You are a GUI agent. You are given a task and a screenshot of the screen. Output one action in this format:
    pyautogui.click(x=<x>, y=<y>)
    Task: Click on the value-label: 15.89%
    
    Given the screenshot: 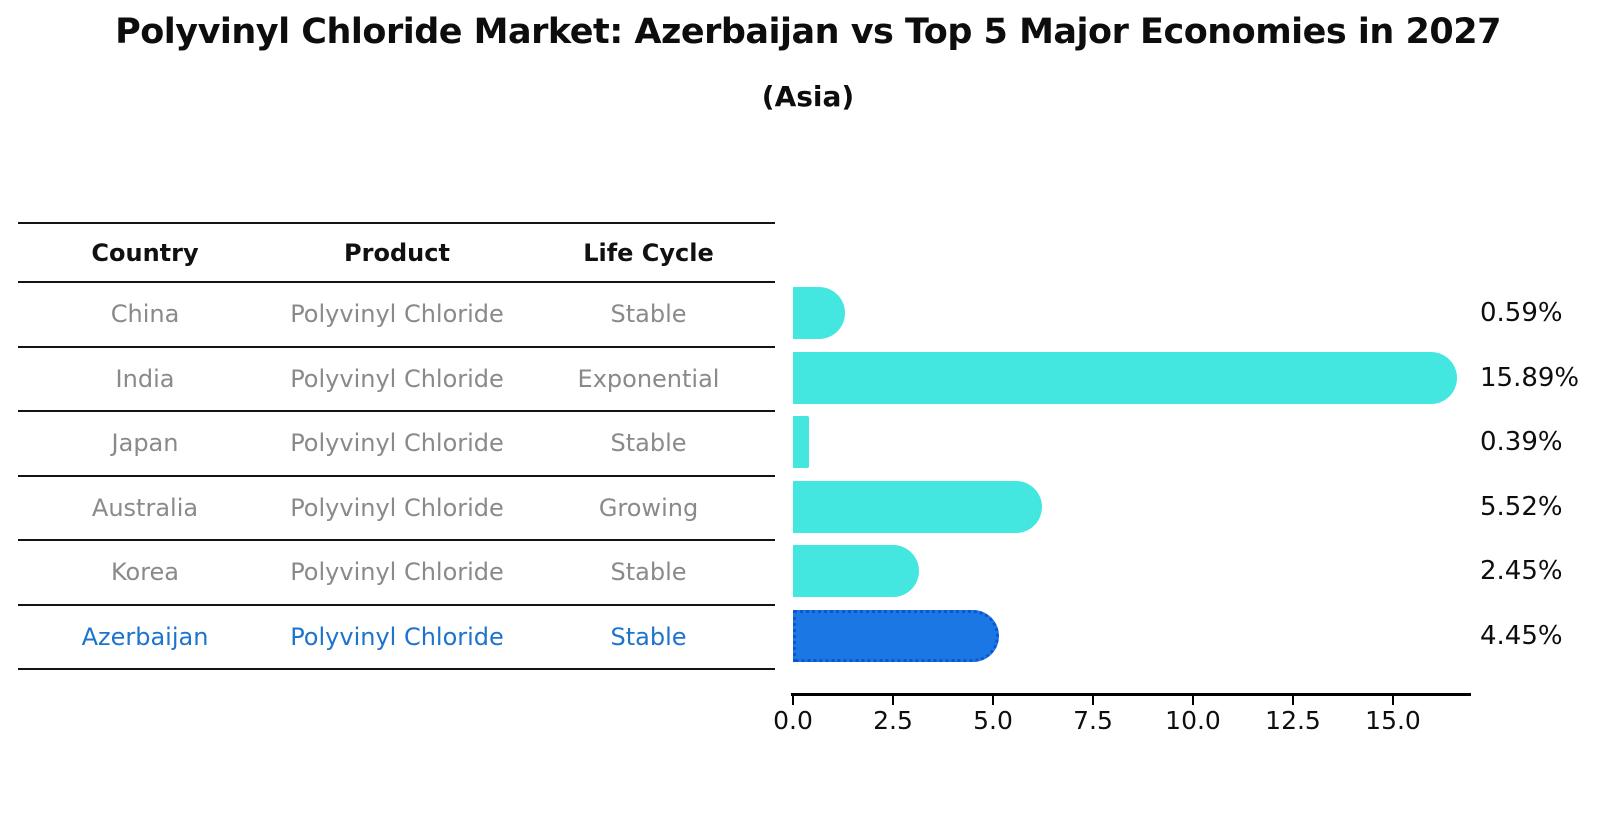 What is the action you would take?
    pyautogui.click(x=1530, y=377)
    